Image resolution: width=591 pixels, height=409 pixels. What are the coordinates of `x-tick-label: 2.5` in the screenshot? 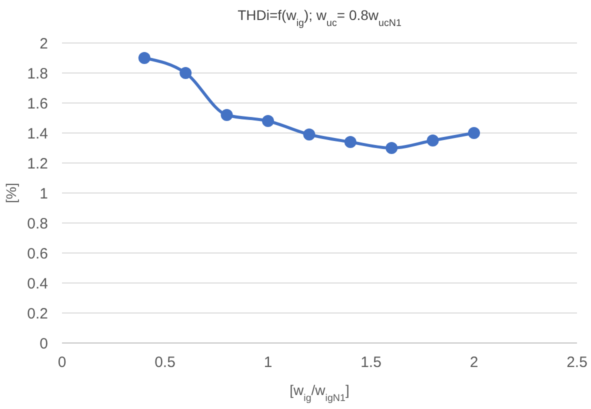 It's located at (577, 362).